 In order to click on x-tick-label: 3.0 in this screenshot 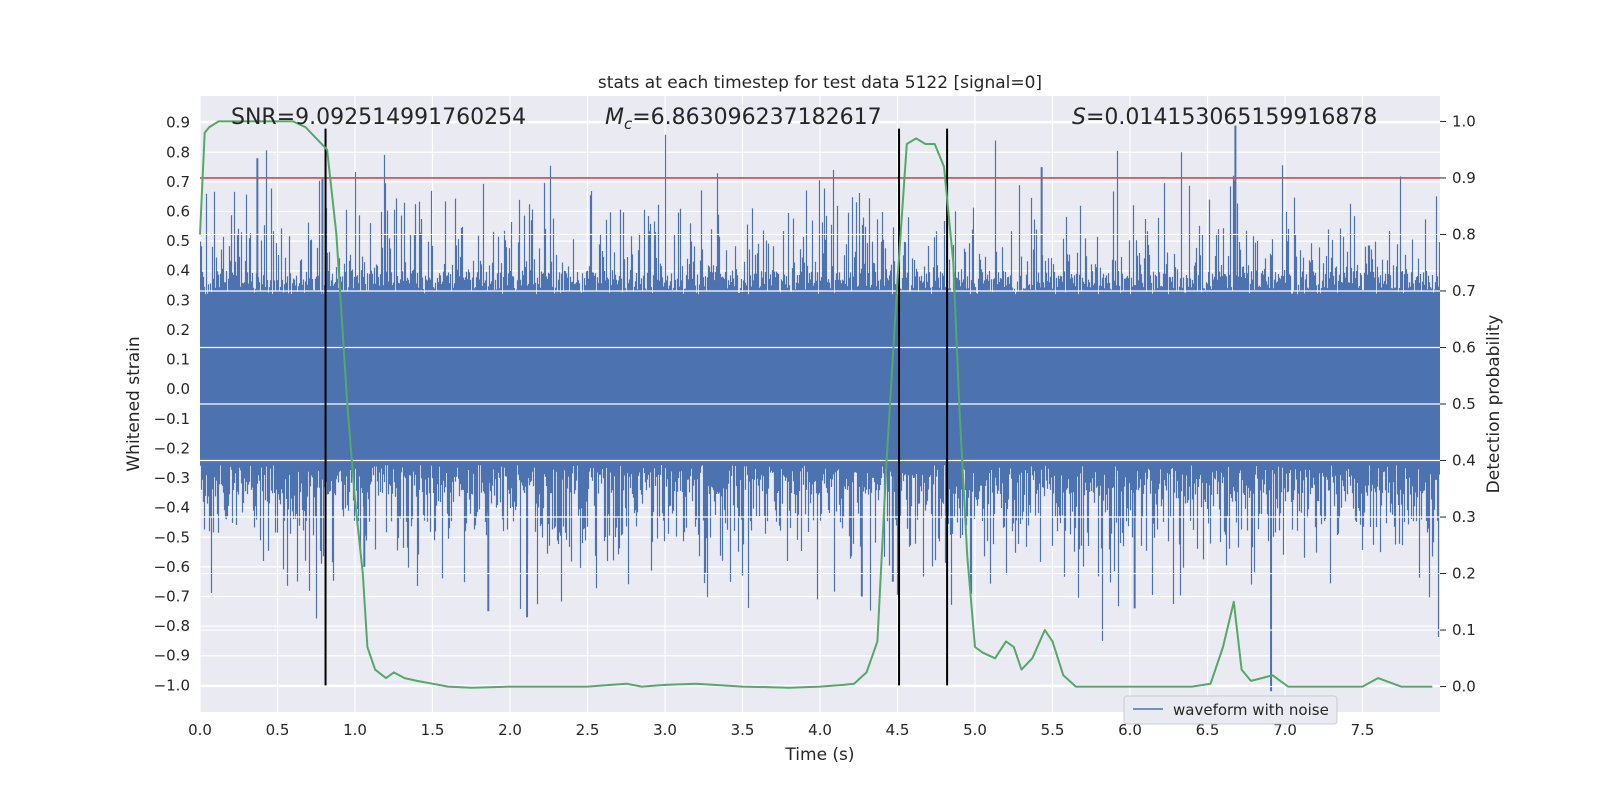, I will do `click(665, 730)`.